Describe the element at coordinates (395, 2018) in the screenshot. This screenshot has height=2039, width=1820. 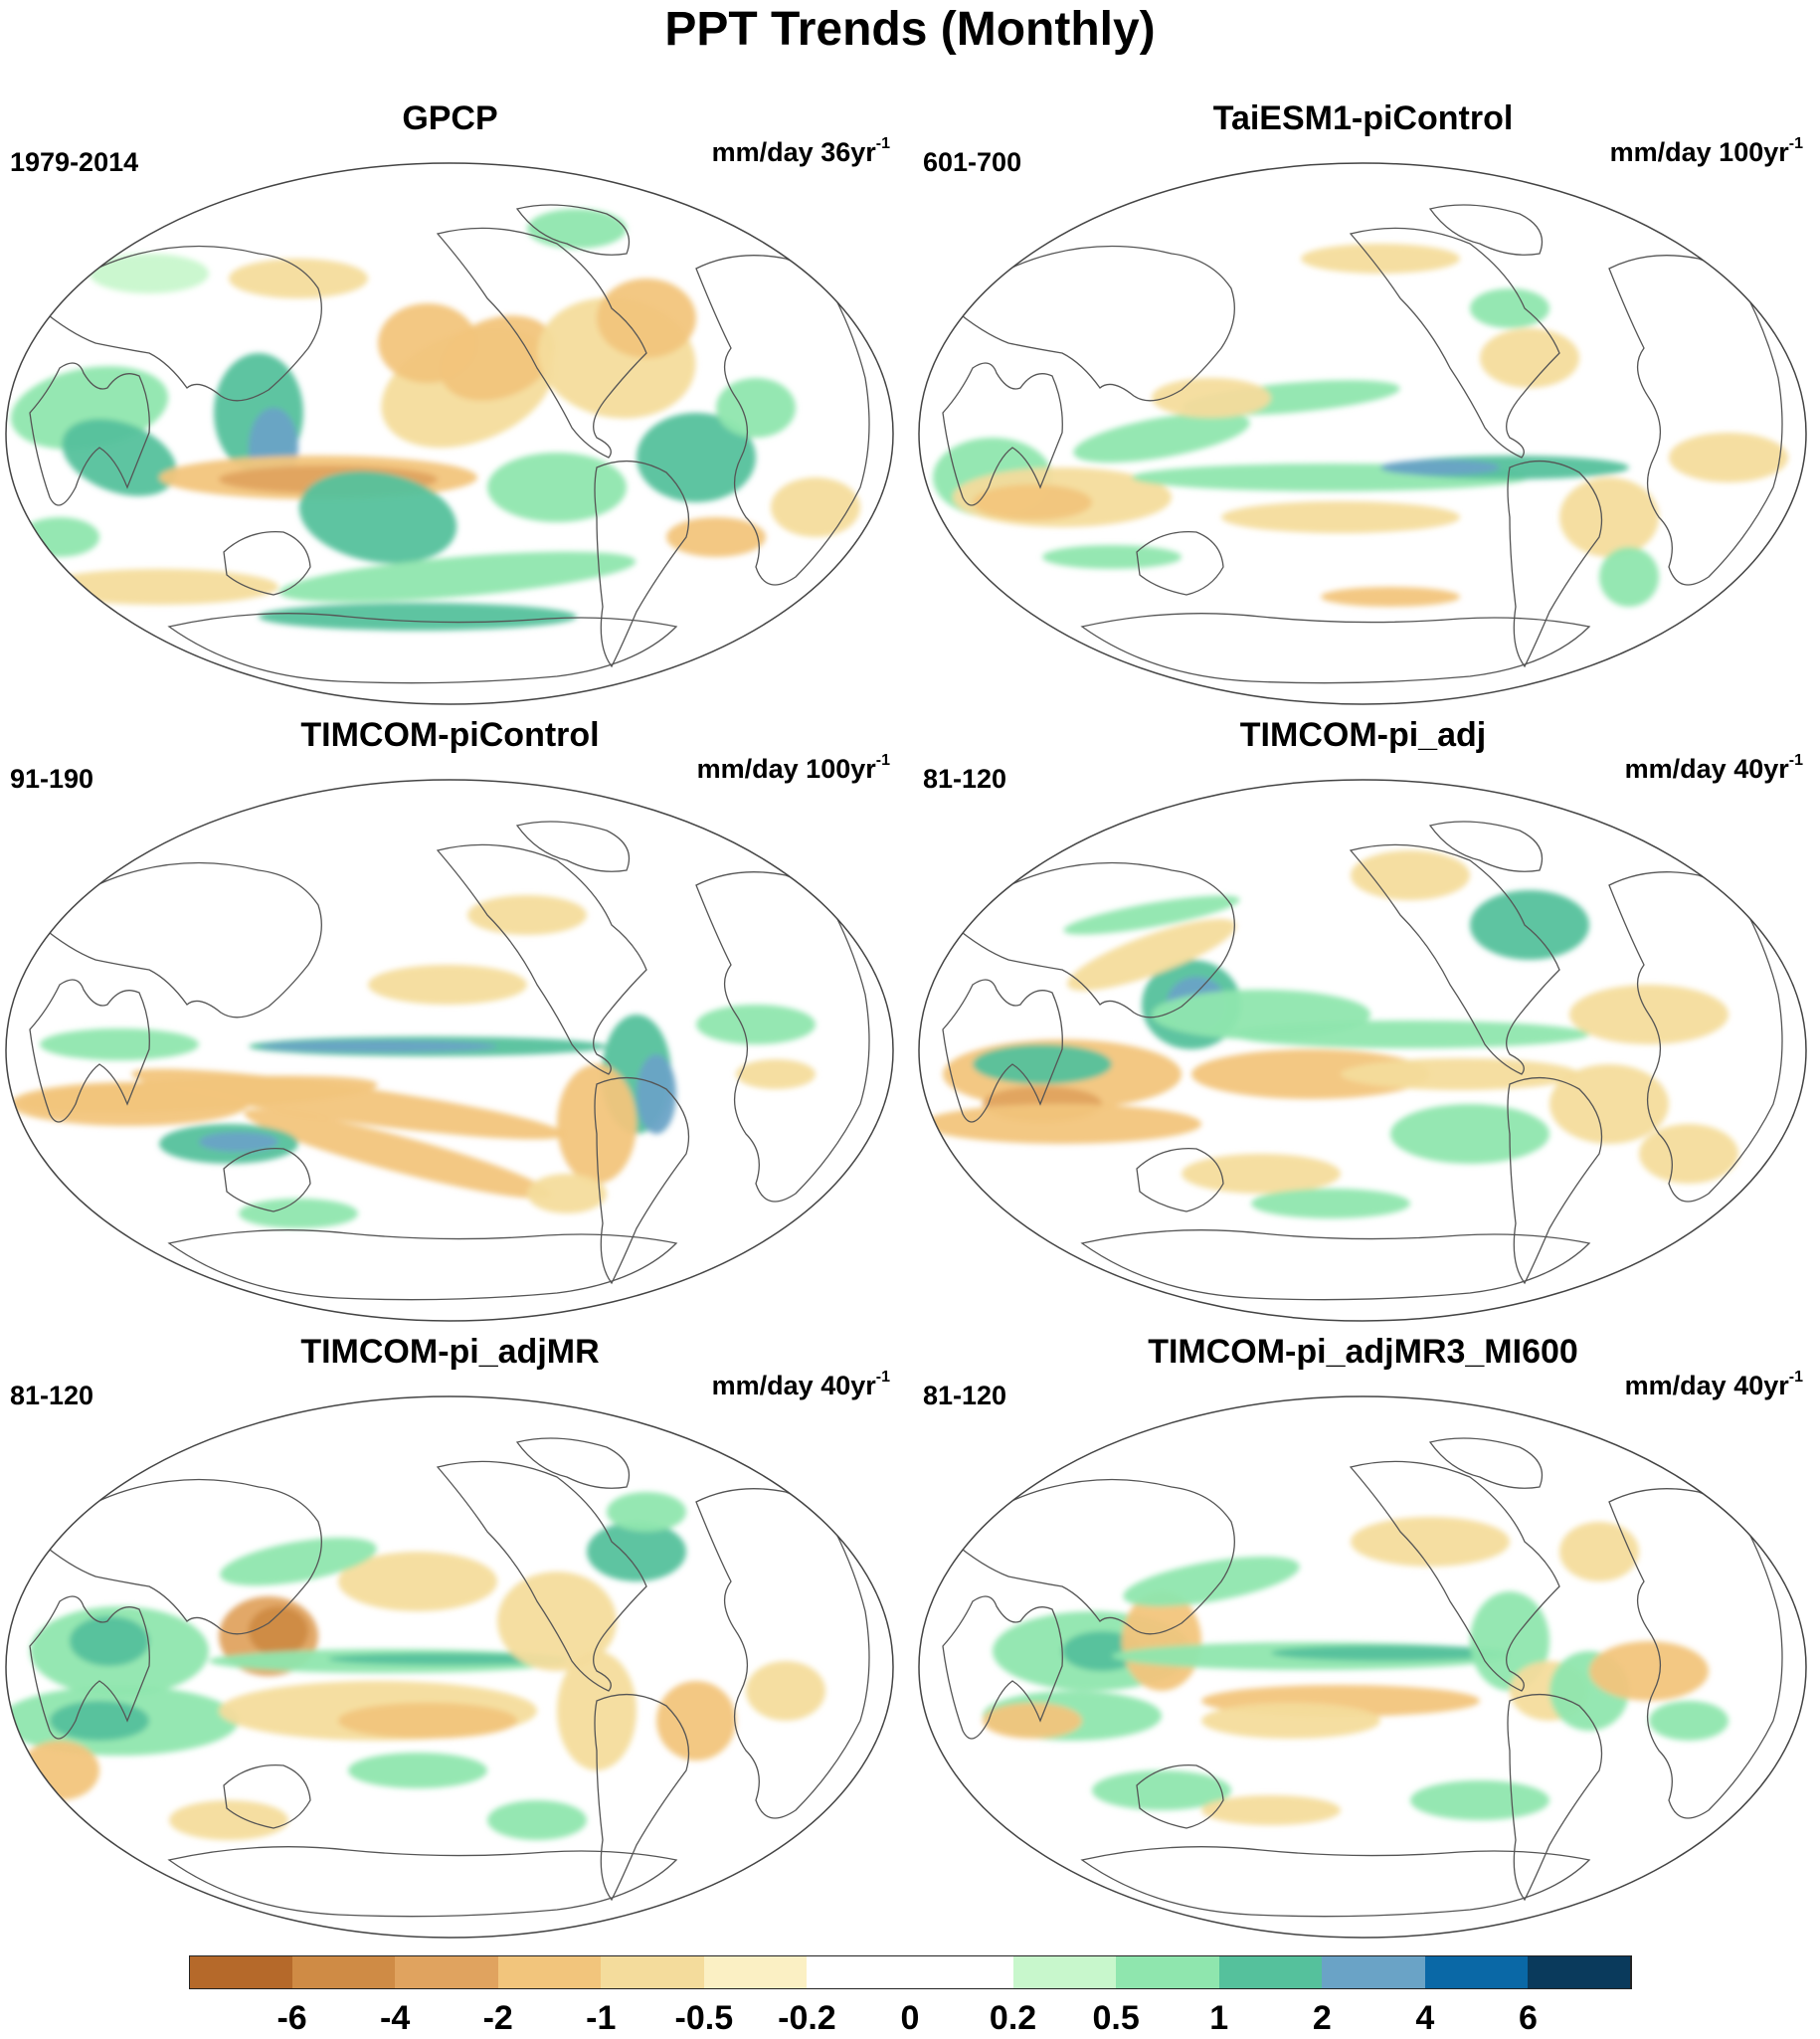
I see `colorbar-tick-label: -4` at that location.